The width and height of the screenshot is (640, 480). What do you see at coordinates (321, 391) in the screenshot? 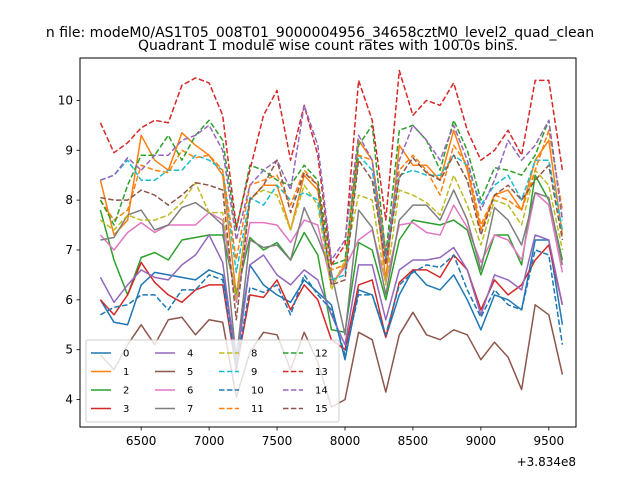
I see `legend-label-14: 14` at bounding box center [321, 391].